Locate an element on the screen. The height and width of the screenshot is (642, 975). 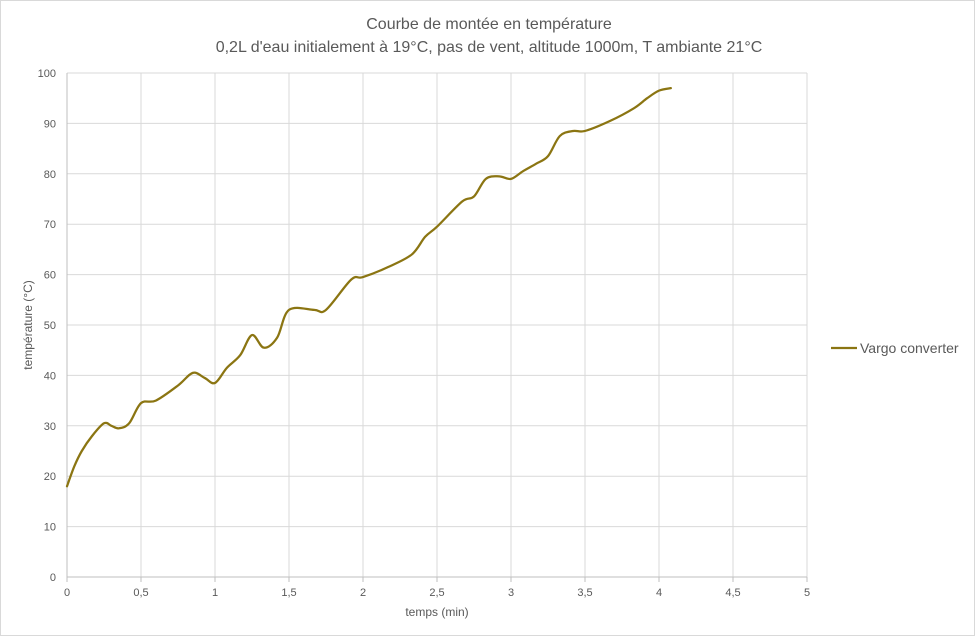
y-tick-label: 10 is located at coordinates (50, 528).